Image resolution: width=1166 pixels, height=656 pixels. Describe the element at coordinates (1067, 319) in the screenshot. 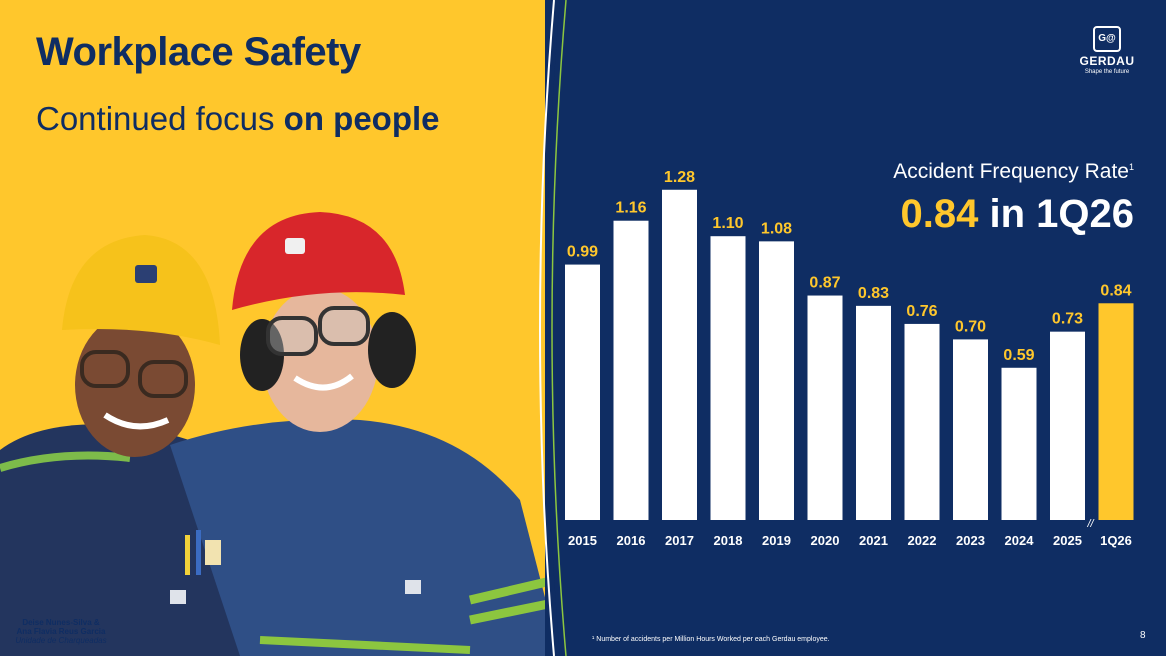

I see `value-label-2025: 0.73` at that location.